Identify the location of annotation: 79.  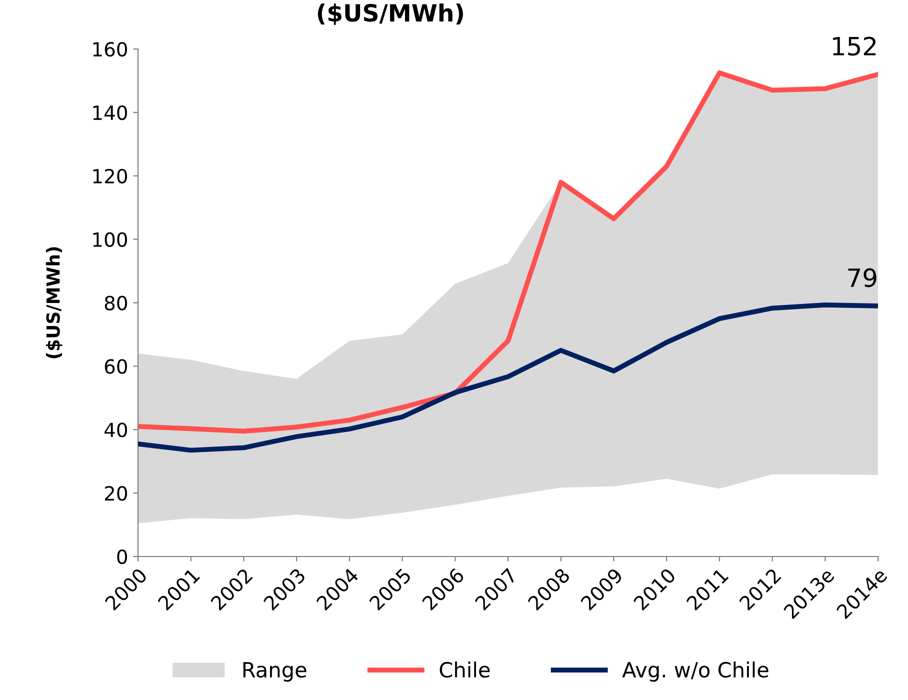
(862, 278).